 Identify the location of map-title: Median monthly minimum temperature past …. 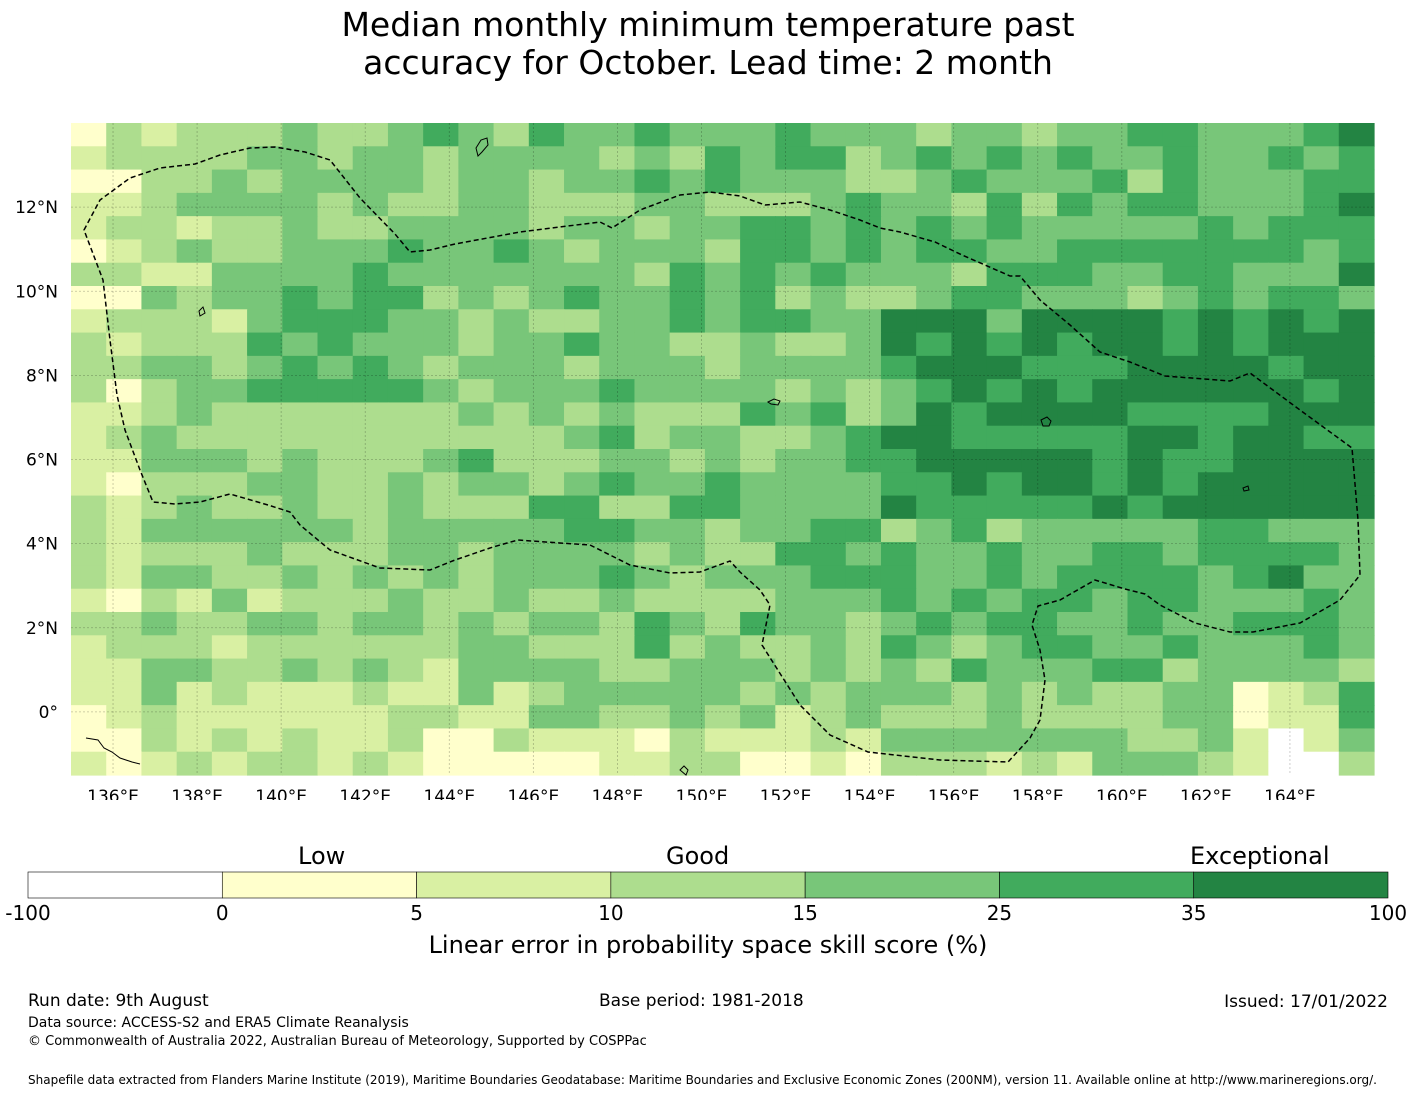
(708, 44).